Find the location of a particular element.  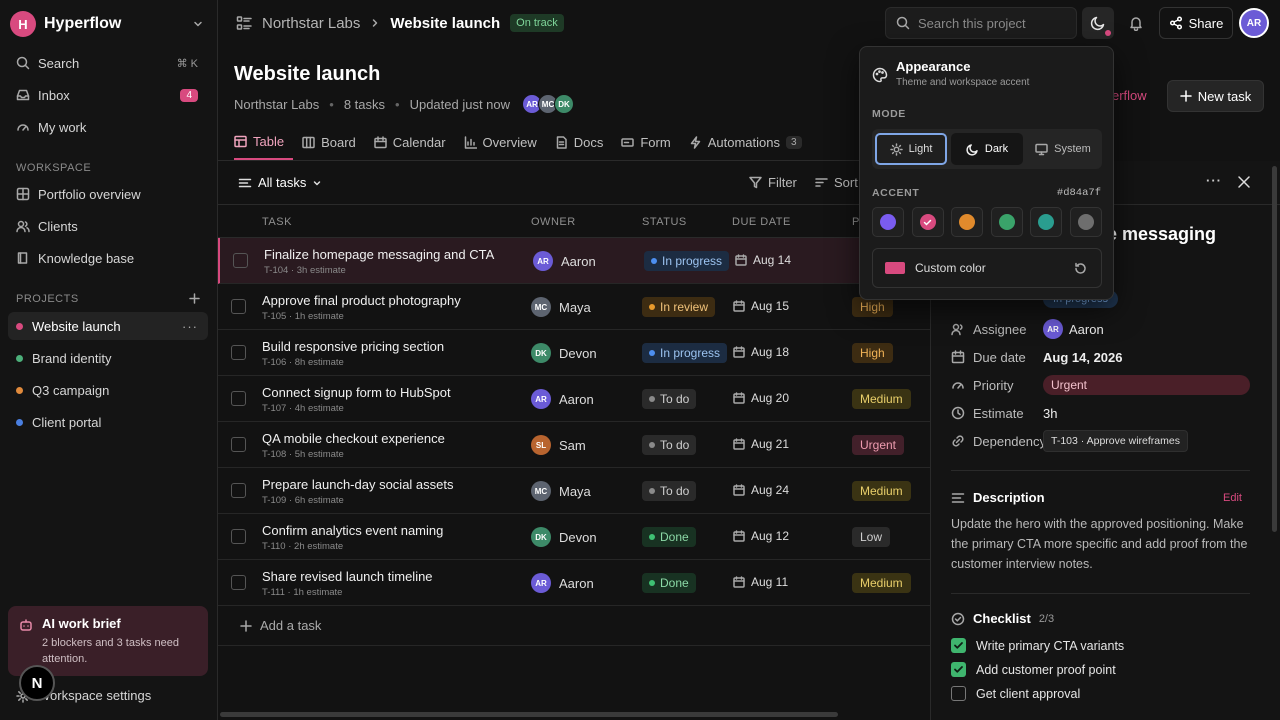

workspace-link: erflow is located at coordinates (1129, 95).